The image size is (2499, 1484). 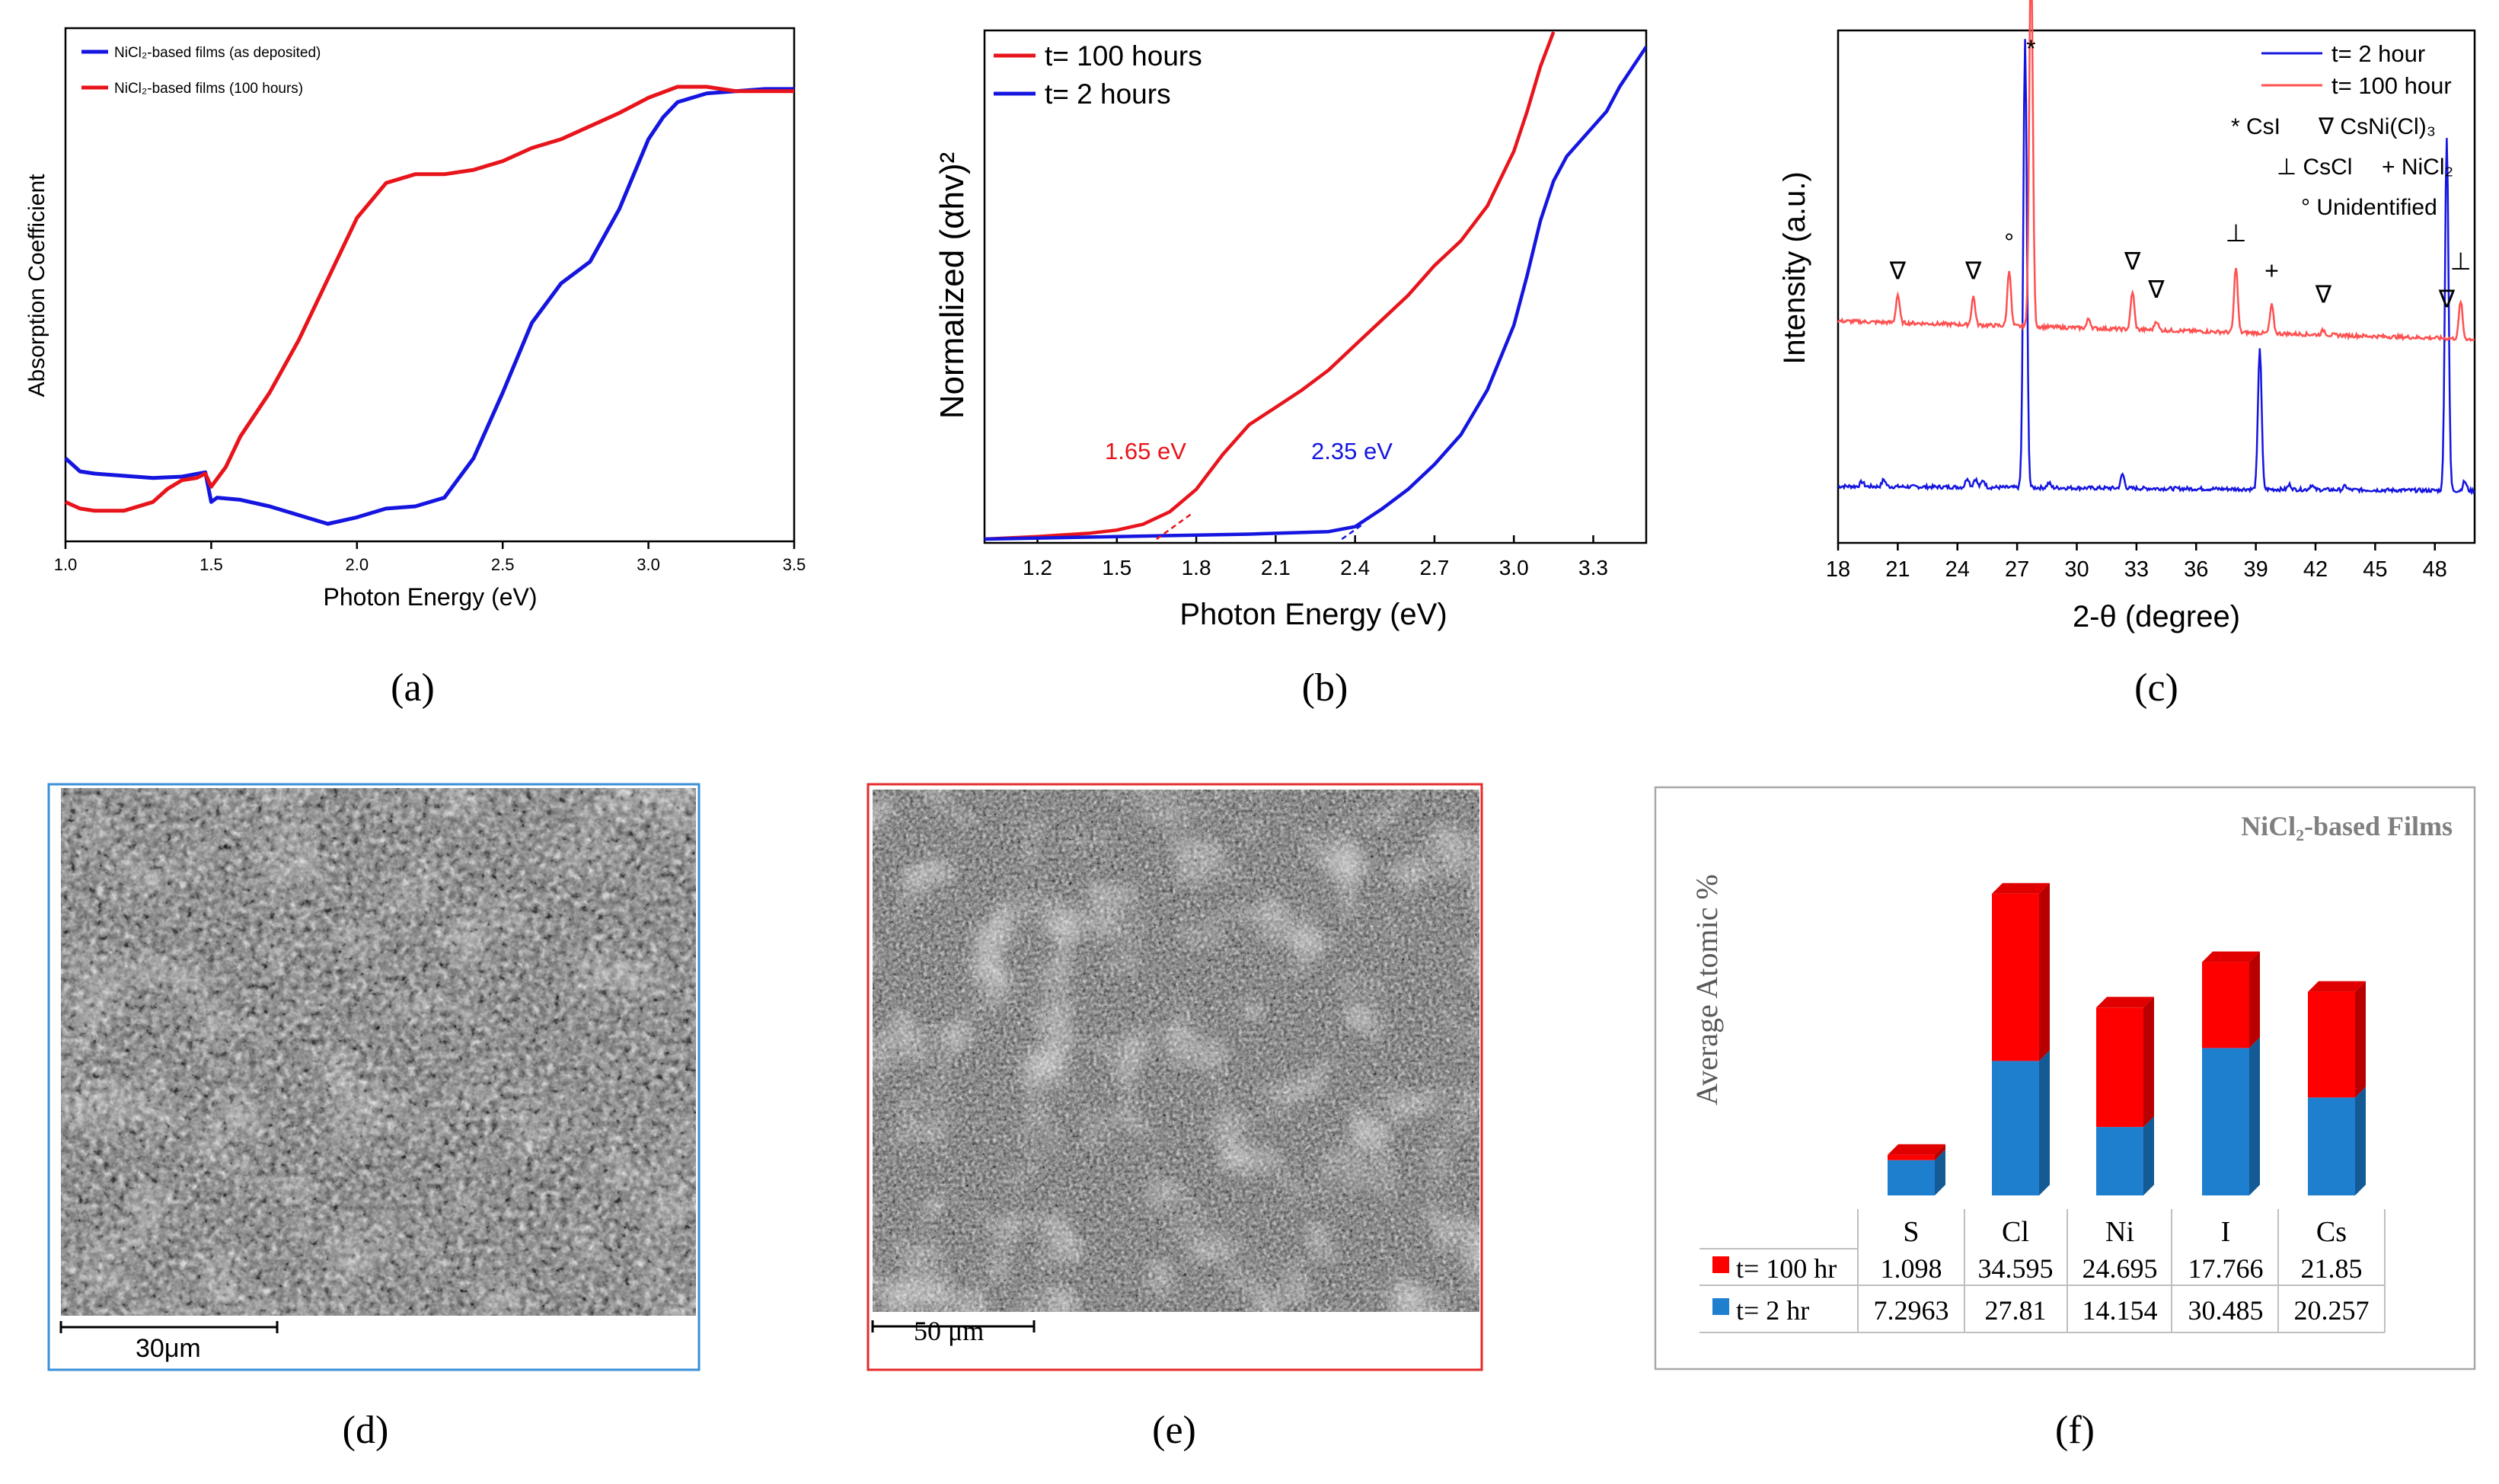 What do you see at coordinates (2119, 1067) in the screenshot?
I see `bar-100h-ni` at bounding box center [2119, 1067].